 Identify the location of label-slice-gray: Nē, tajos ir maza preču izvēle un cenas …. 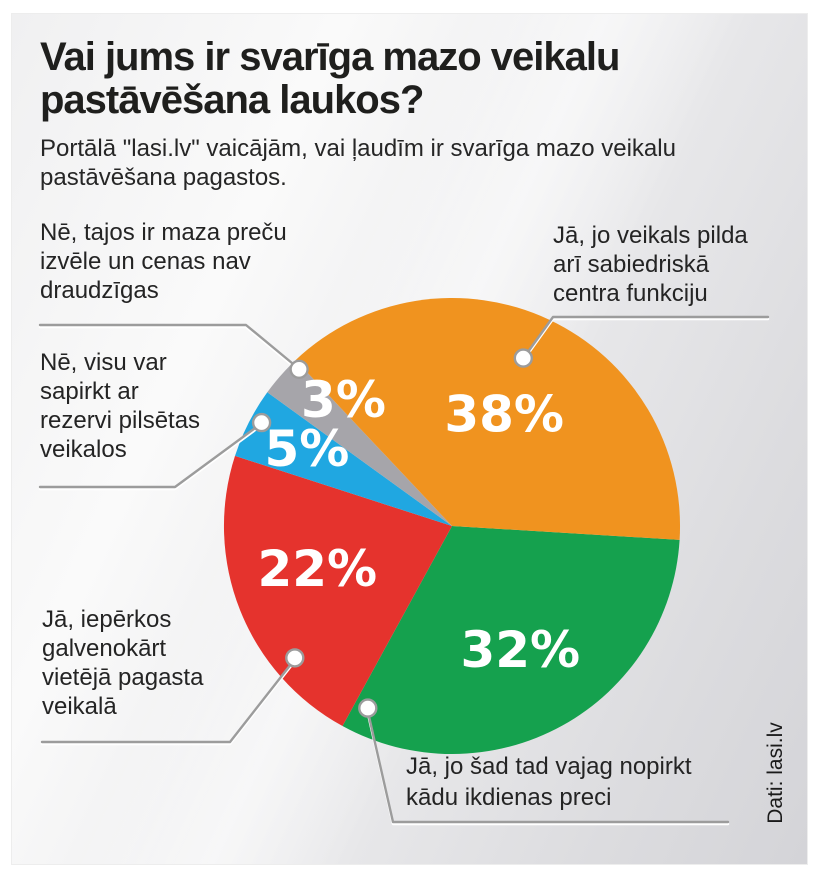
(163, 261).